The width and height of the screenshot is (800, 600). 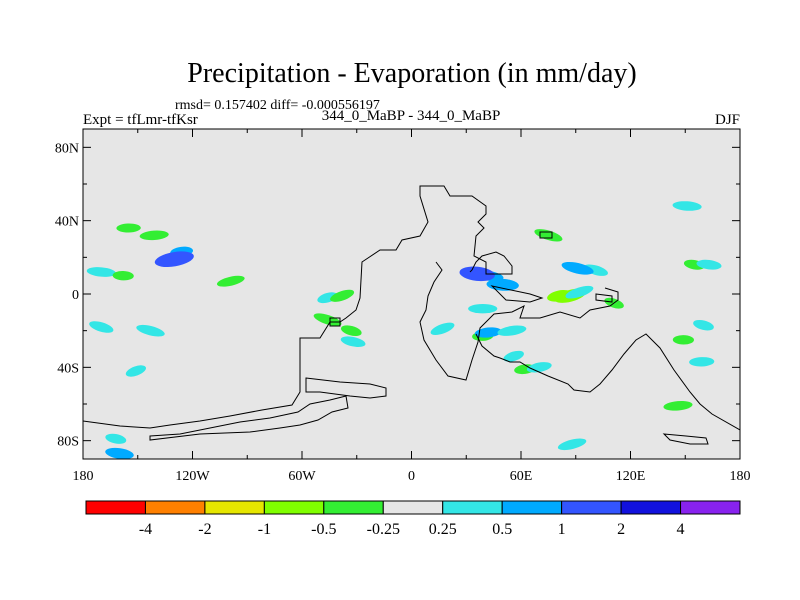 What do you see at coordinates (323, 529) in the screenshot?
I see `colorbar-label: -0.5` at bounding box center [323, 529].